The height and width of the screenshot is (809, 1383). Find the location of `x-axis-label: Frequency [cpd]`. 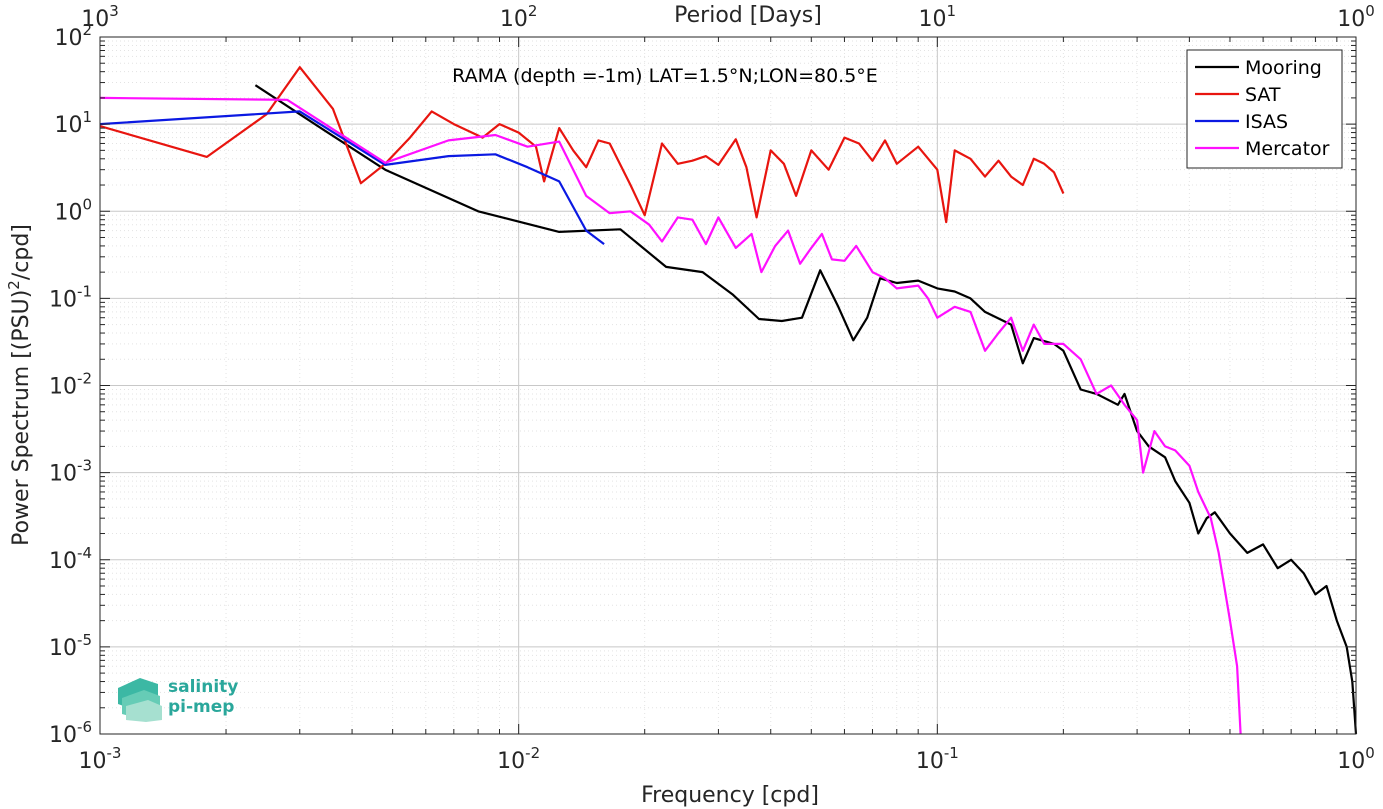

x-axis-label: Frequency [cpd] is located at coordinates (730, 795).